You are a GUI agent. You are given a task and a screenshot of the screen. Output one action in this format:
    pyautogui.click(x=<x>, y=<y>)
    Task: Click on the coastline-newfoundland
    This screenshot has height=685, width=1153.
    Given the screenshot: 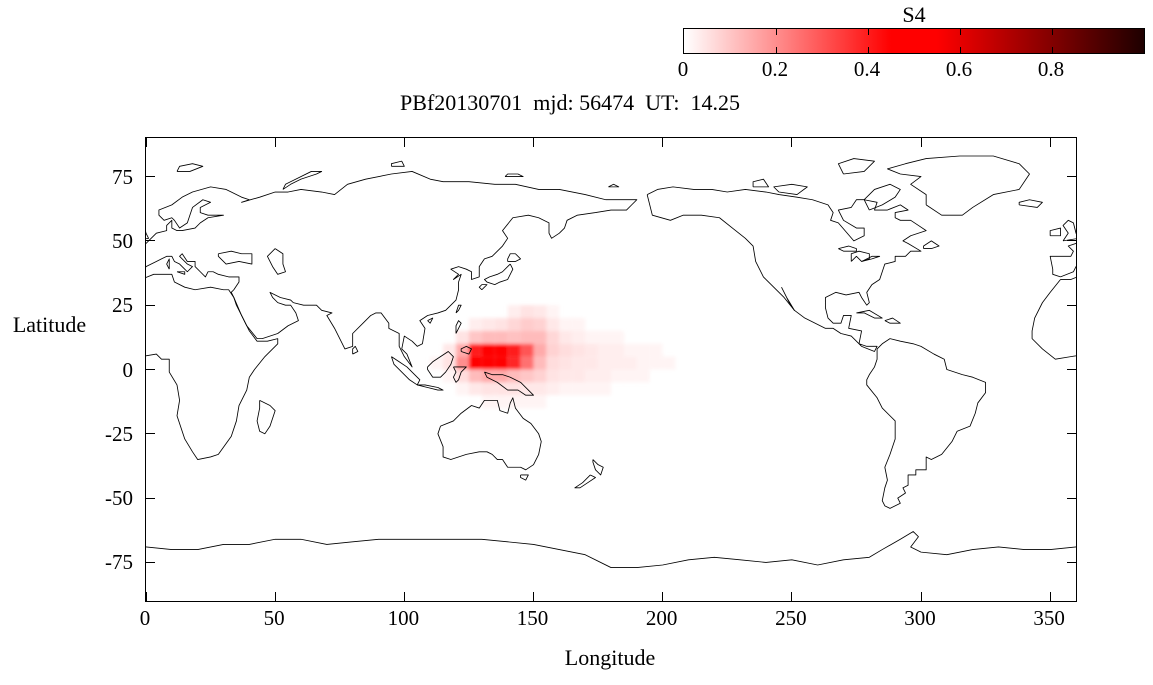 What is the action you would take?
    pyautogui.click(x=932, y=245)
    